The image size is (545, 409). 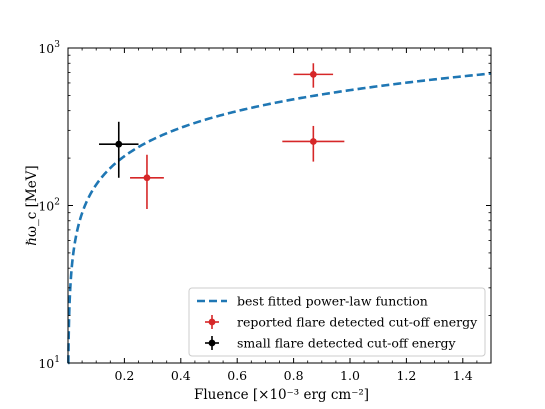 I want to click on x-axis-title: Fluence [×10⁻³ erg cm⁻²], so click(x=281, y=395).